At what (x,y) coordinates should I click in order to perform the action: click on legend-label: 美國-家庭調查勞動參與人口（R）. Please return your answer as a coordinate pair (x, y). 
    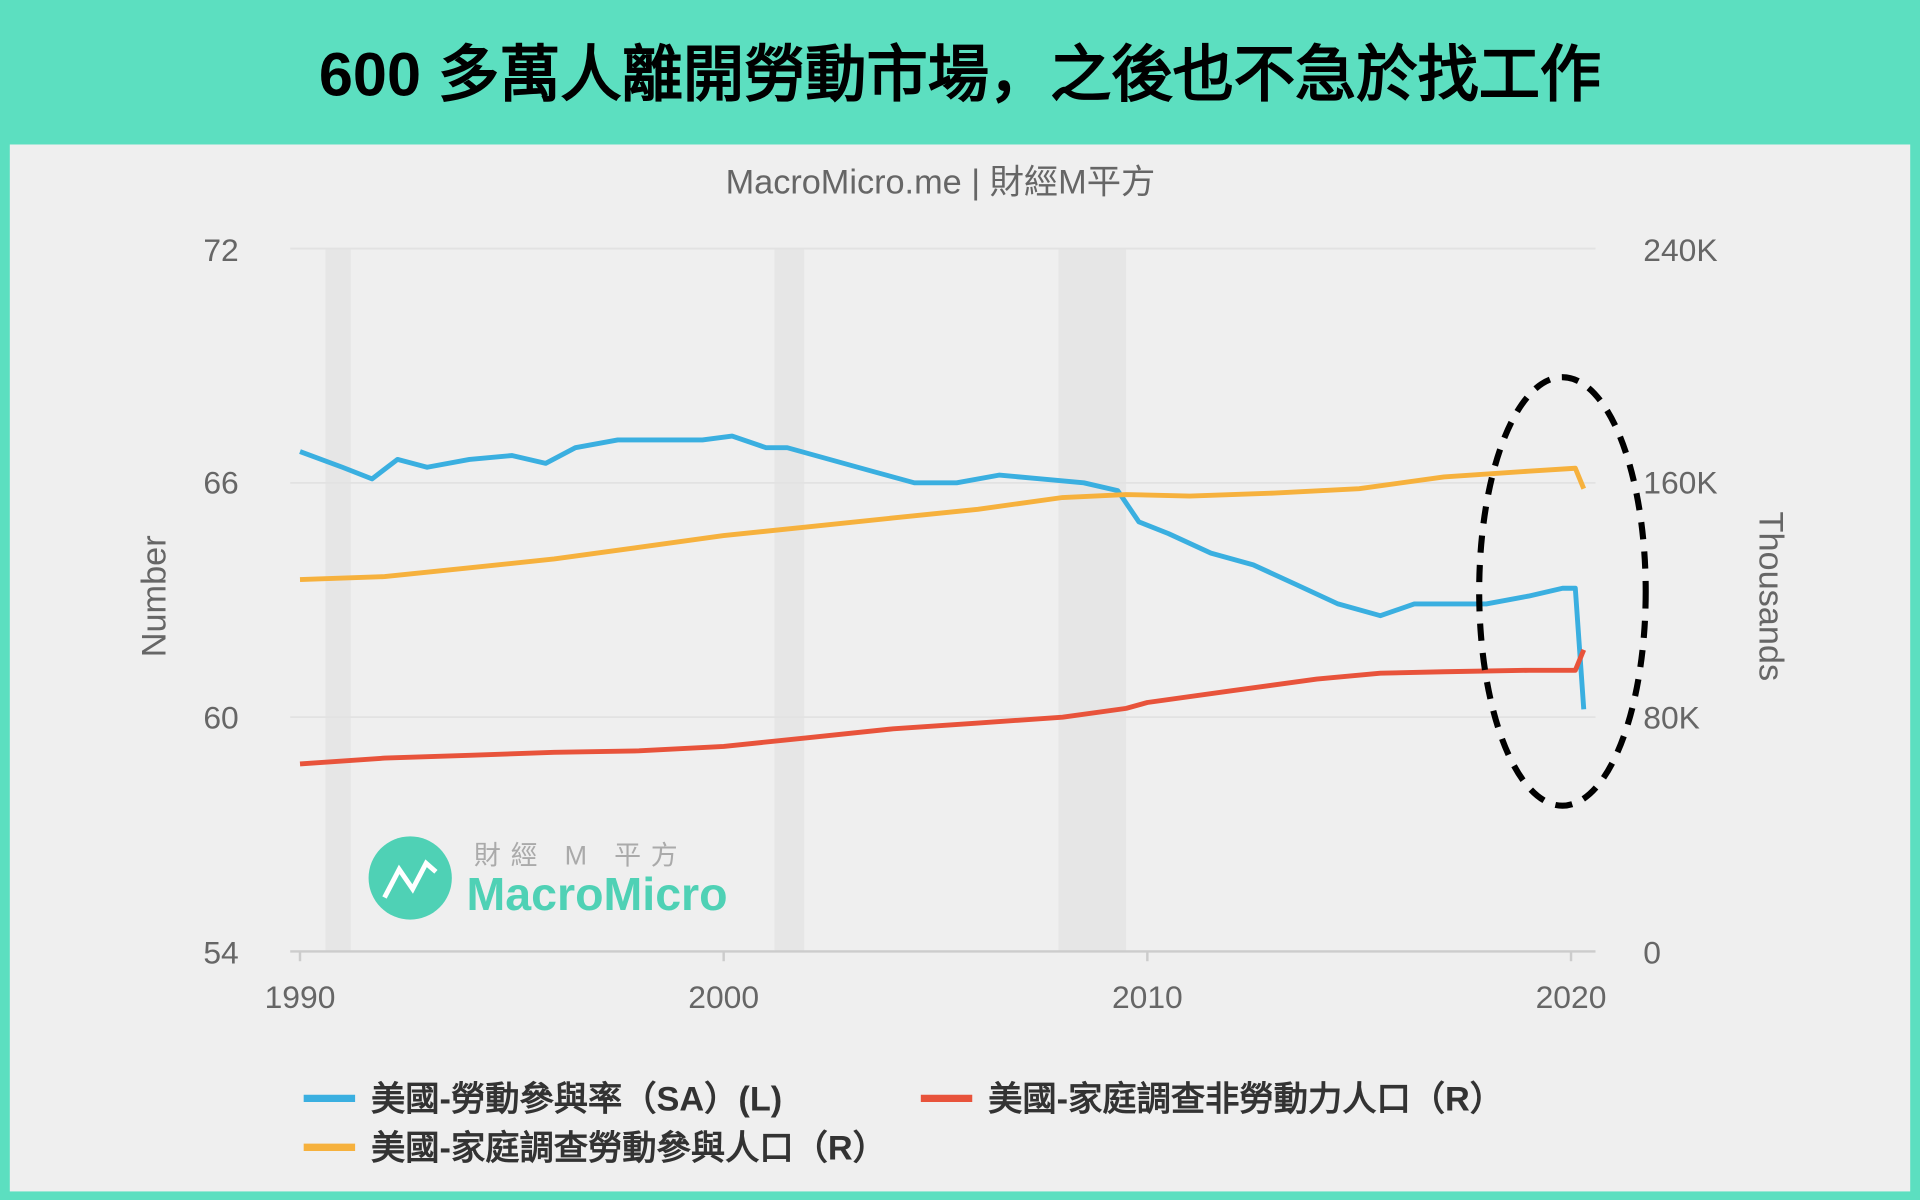
    Looking at the image, I should click on (629, 1148).